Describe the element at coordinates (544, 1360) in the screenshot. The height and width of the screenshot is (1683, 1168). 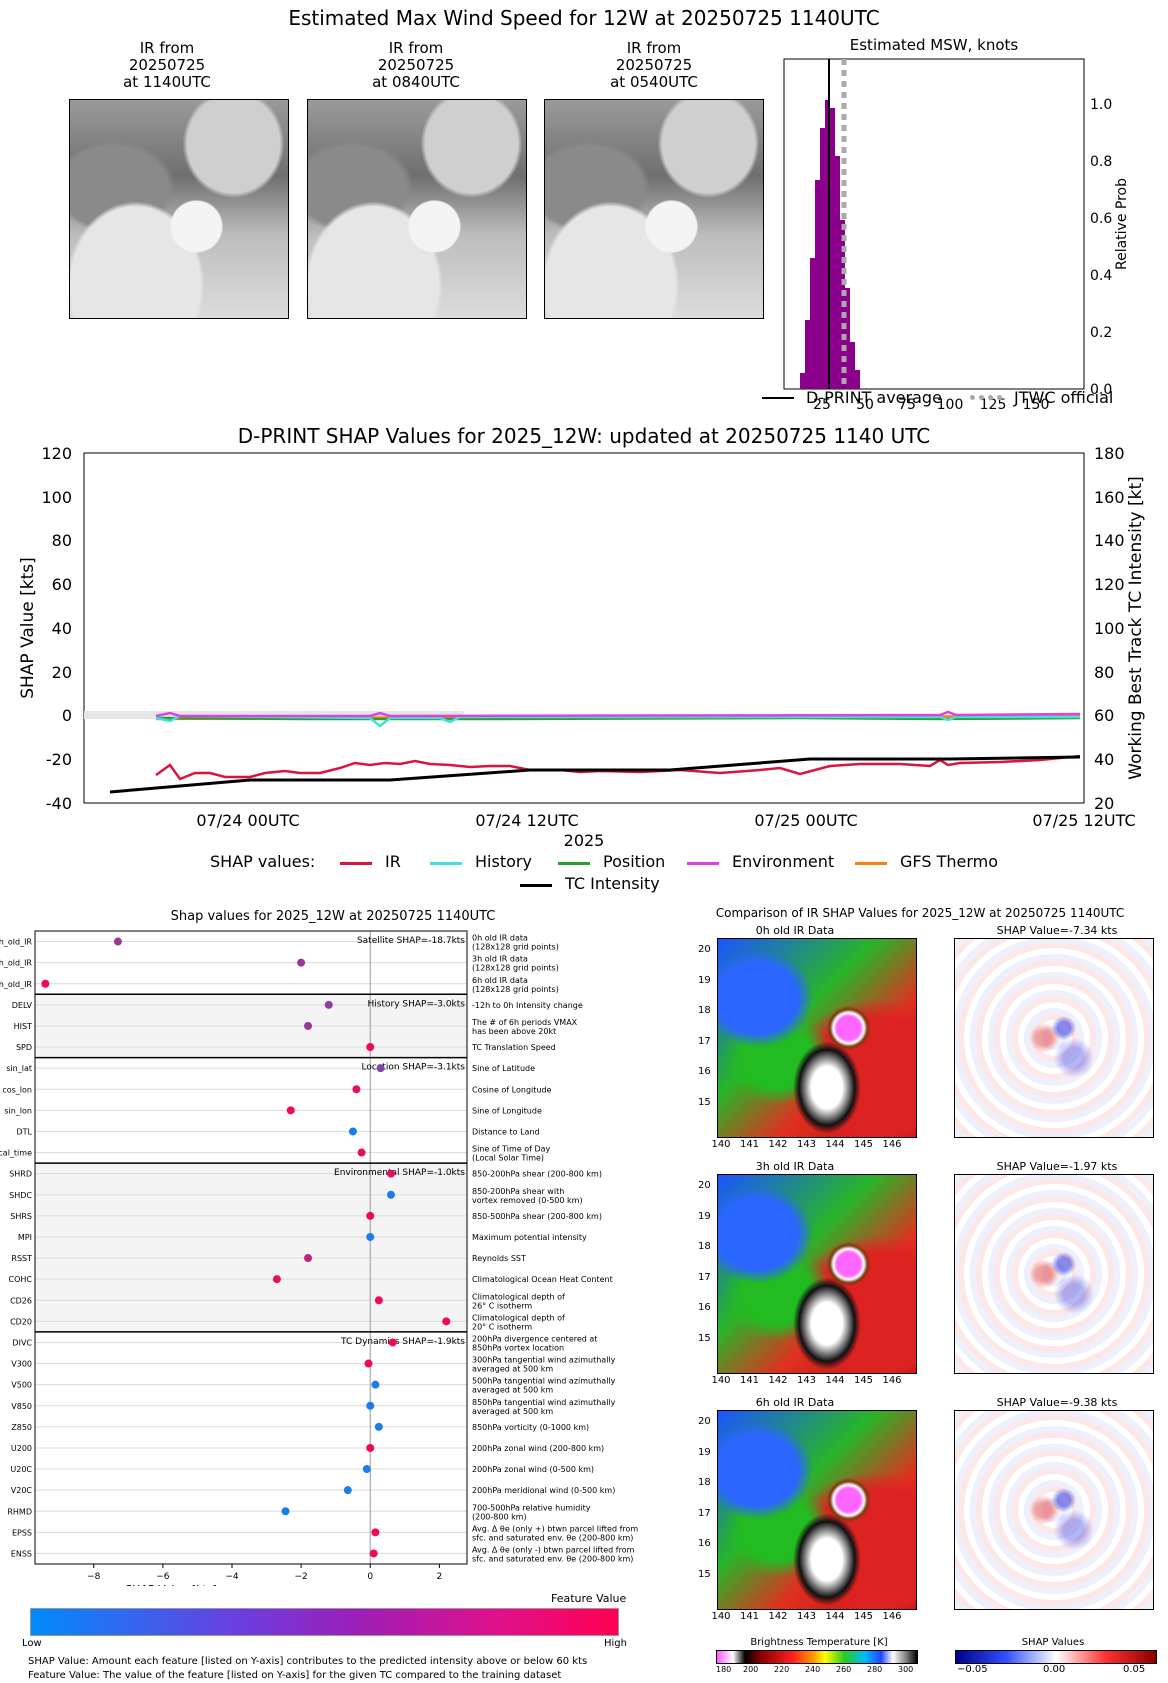
I see `feature-desc: 300hPa tangential wind azimuthally` at that location.